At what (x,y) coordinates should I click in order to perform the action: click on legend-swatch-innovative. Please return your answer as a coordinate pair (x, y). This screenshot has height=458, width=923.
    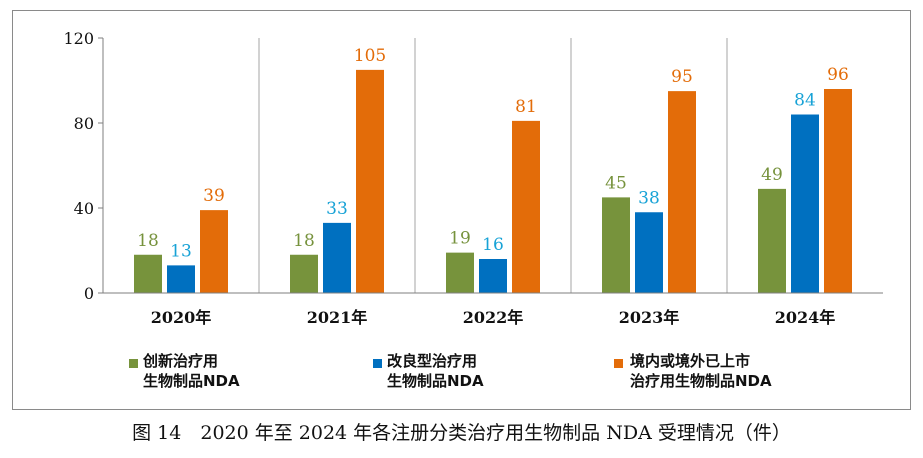
    Looking at the image, I should click on (133, 363).